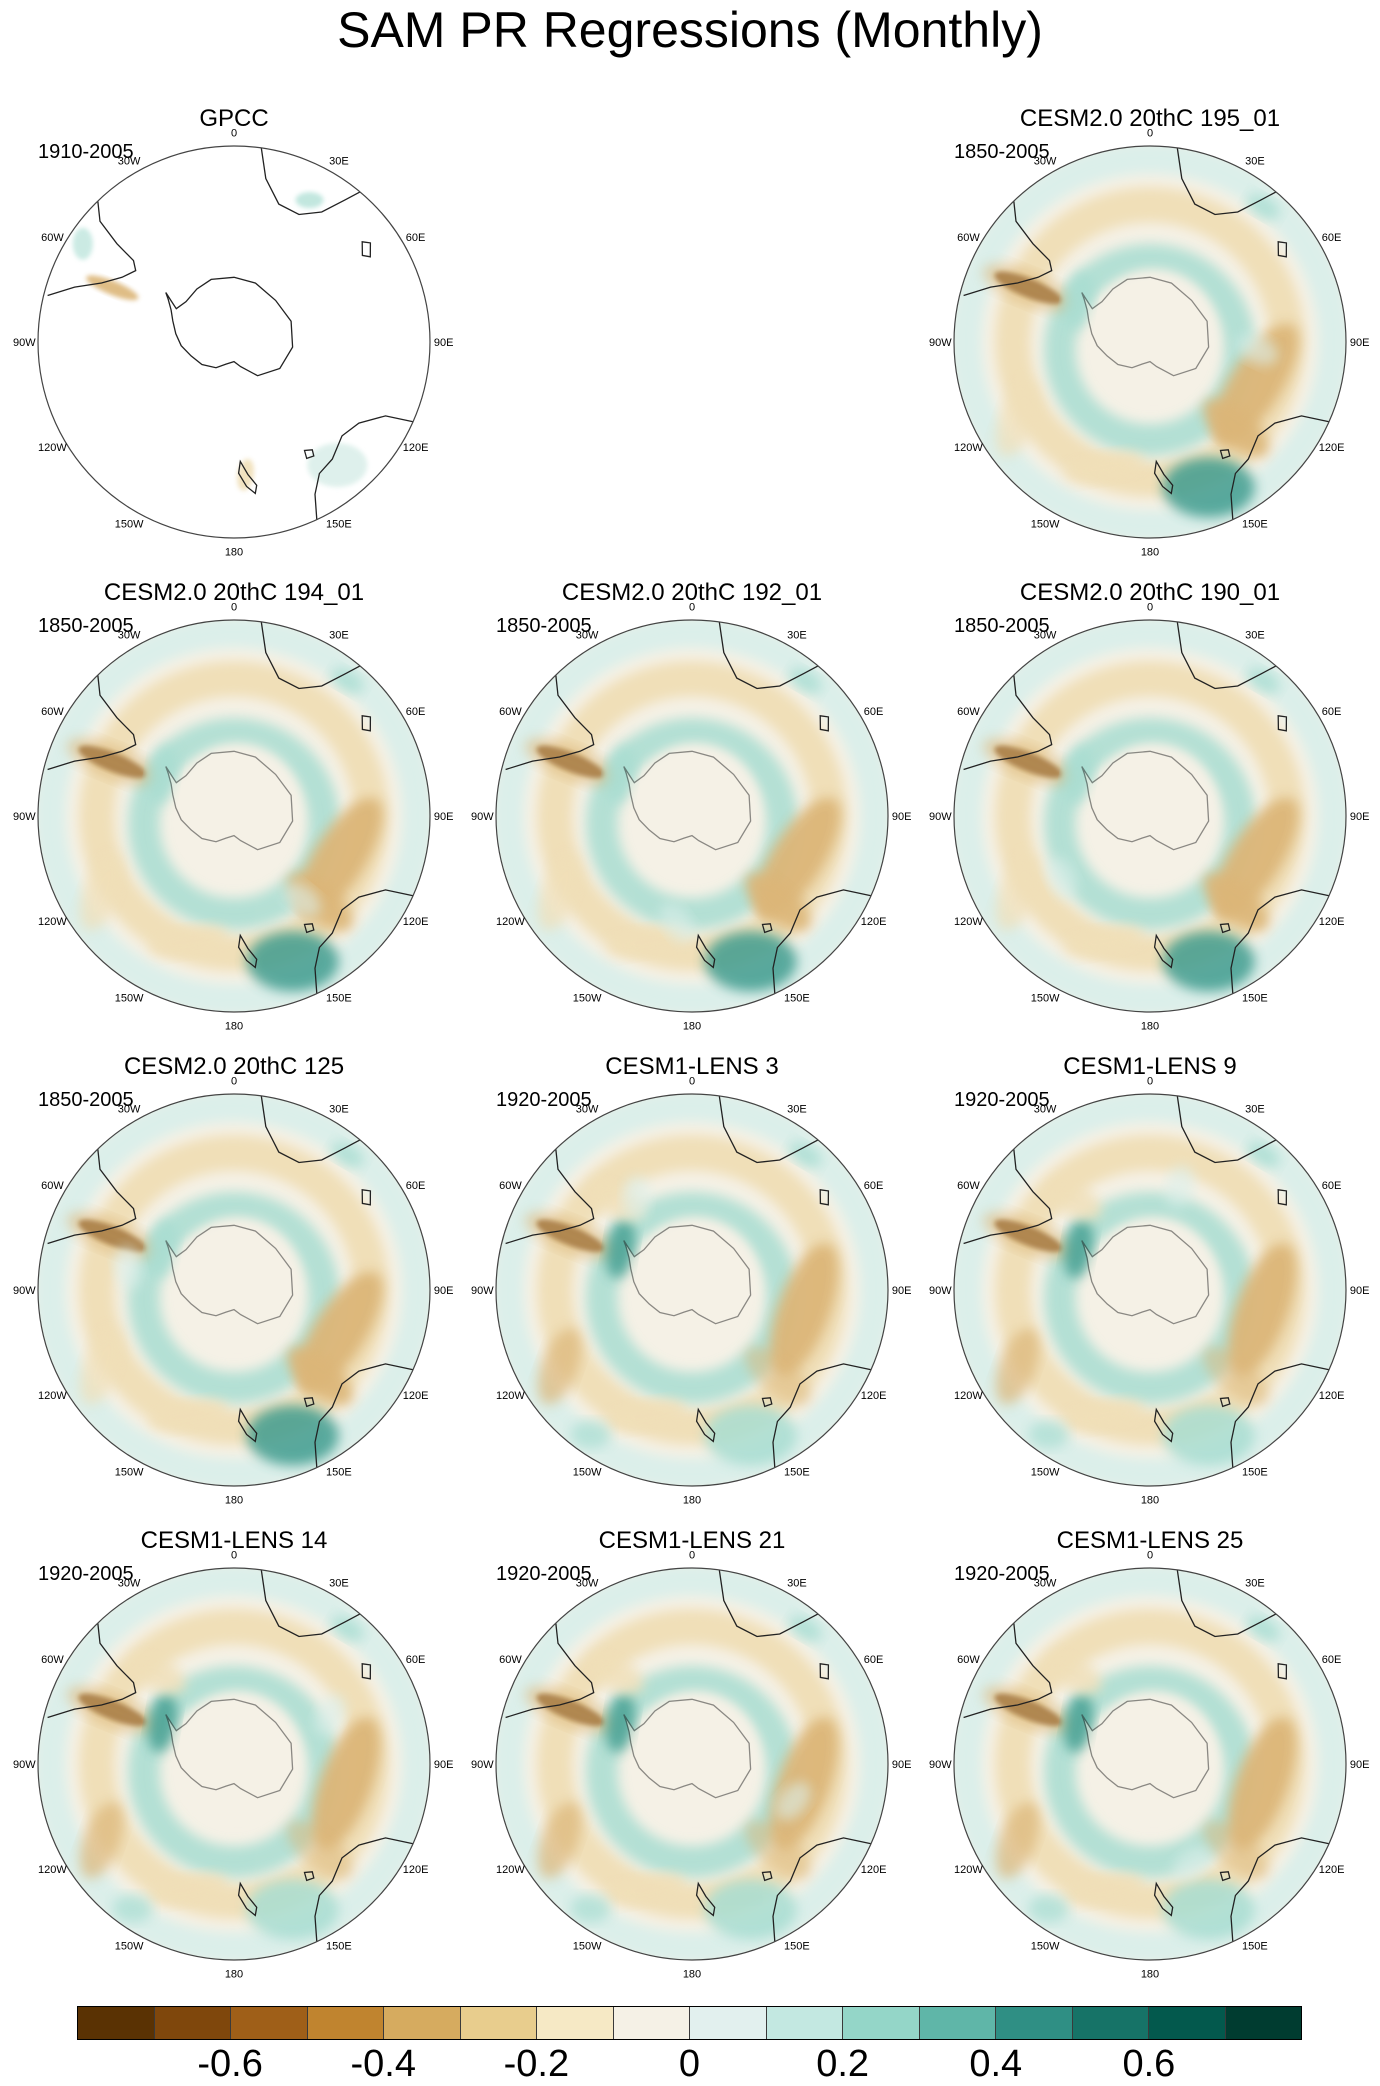 This screenshot has width=1380, height=2086. Describe the element at coordinates (692, 824) in the screenshot. I see `polar-band` at that location.